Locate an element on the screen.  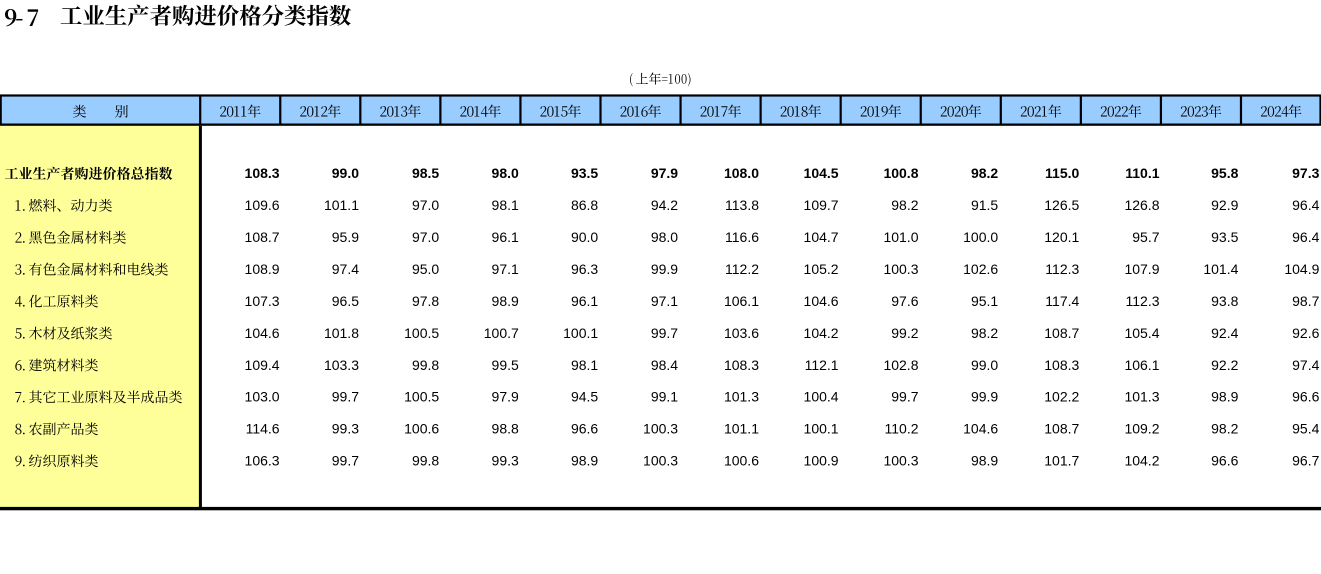
svg-text: 108.7 is located at coordinates (1061, 429).